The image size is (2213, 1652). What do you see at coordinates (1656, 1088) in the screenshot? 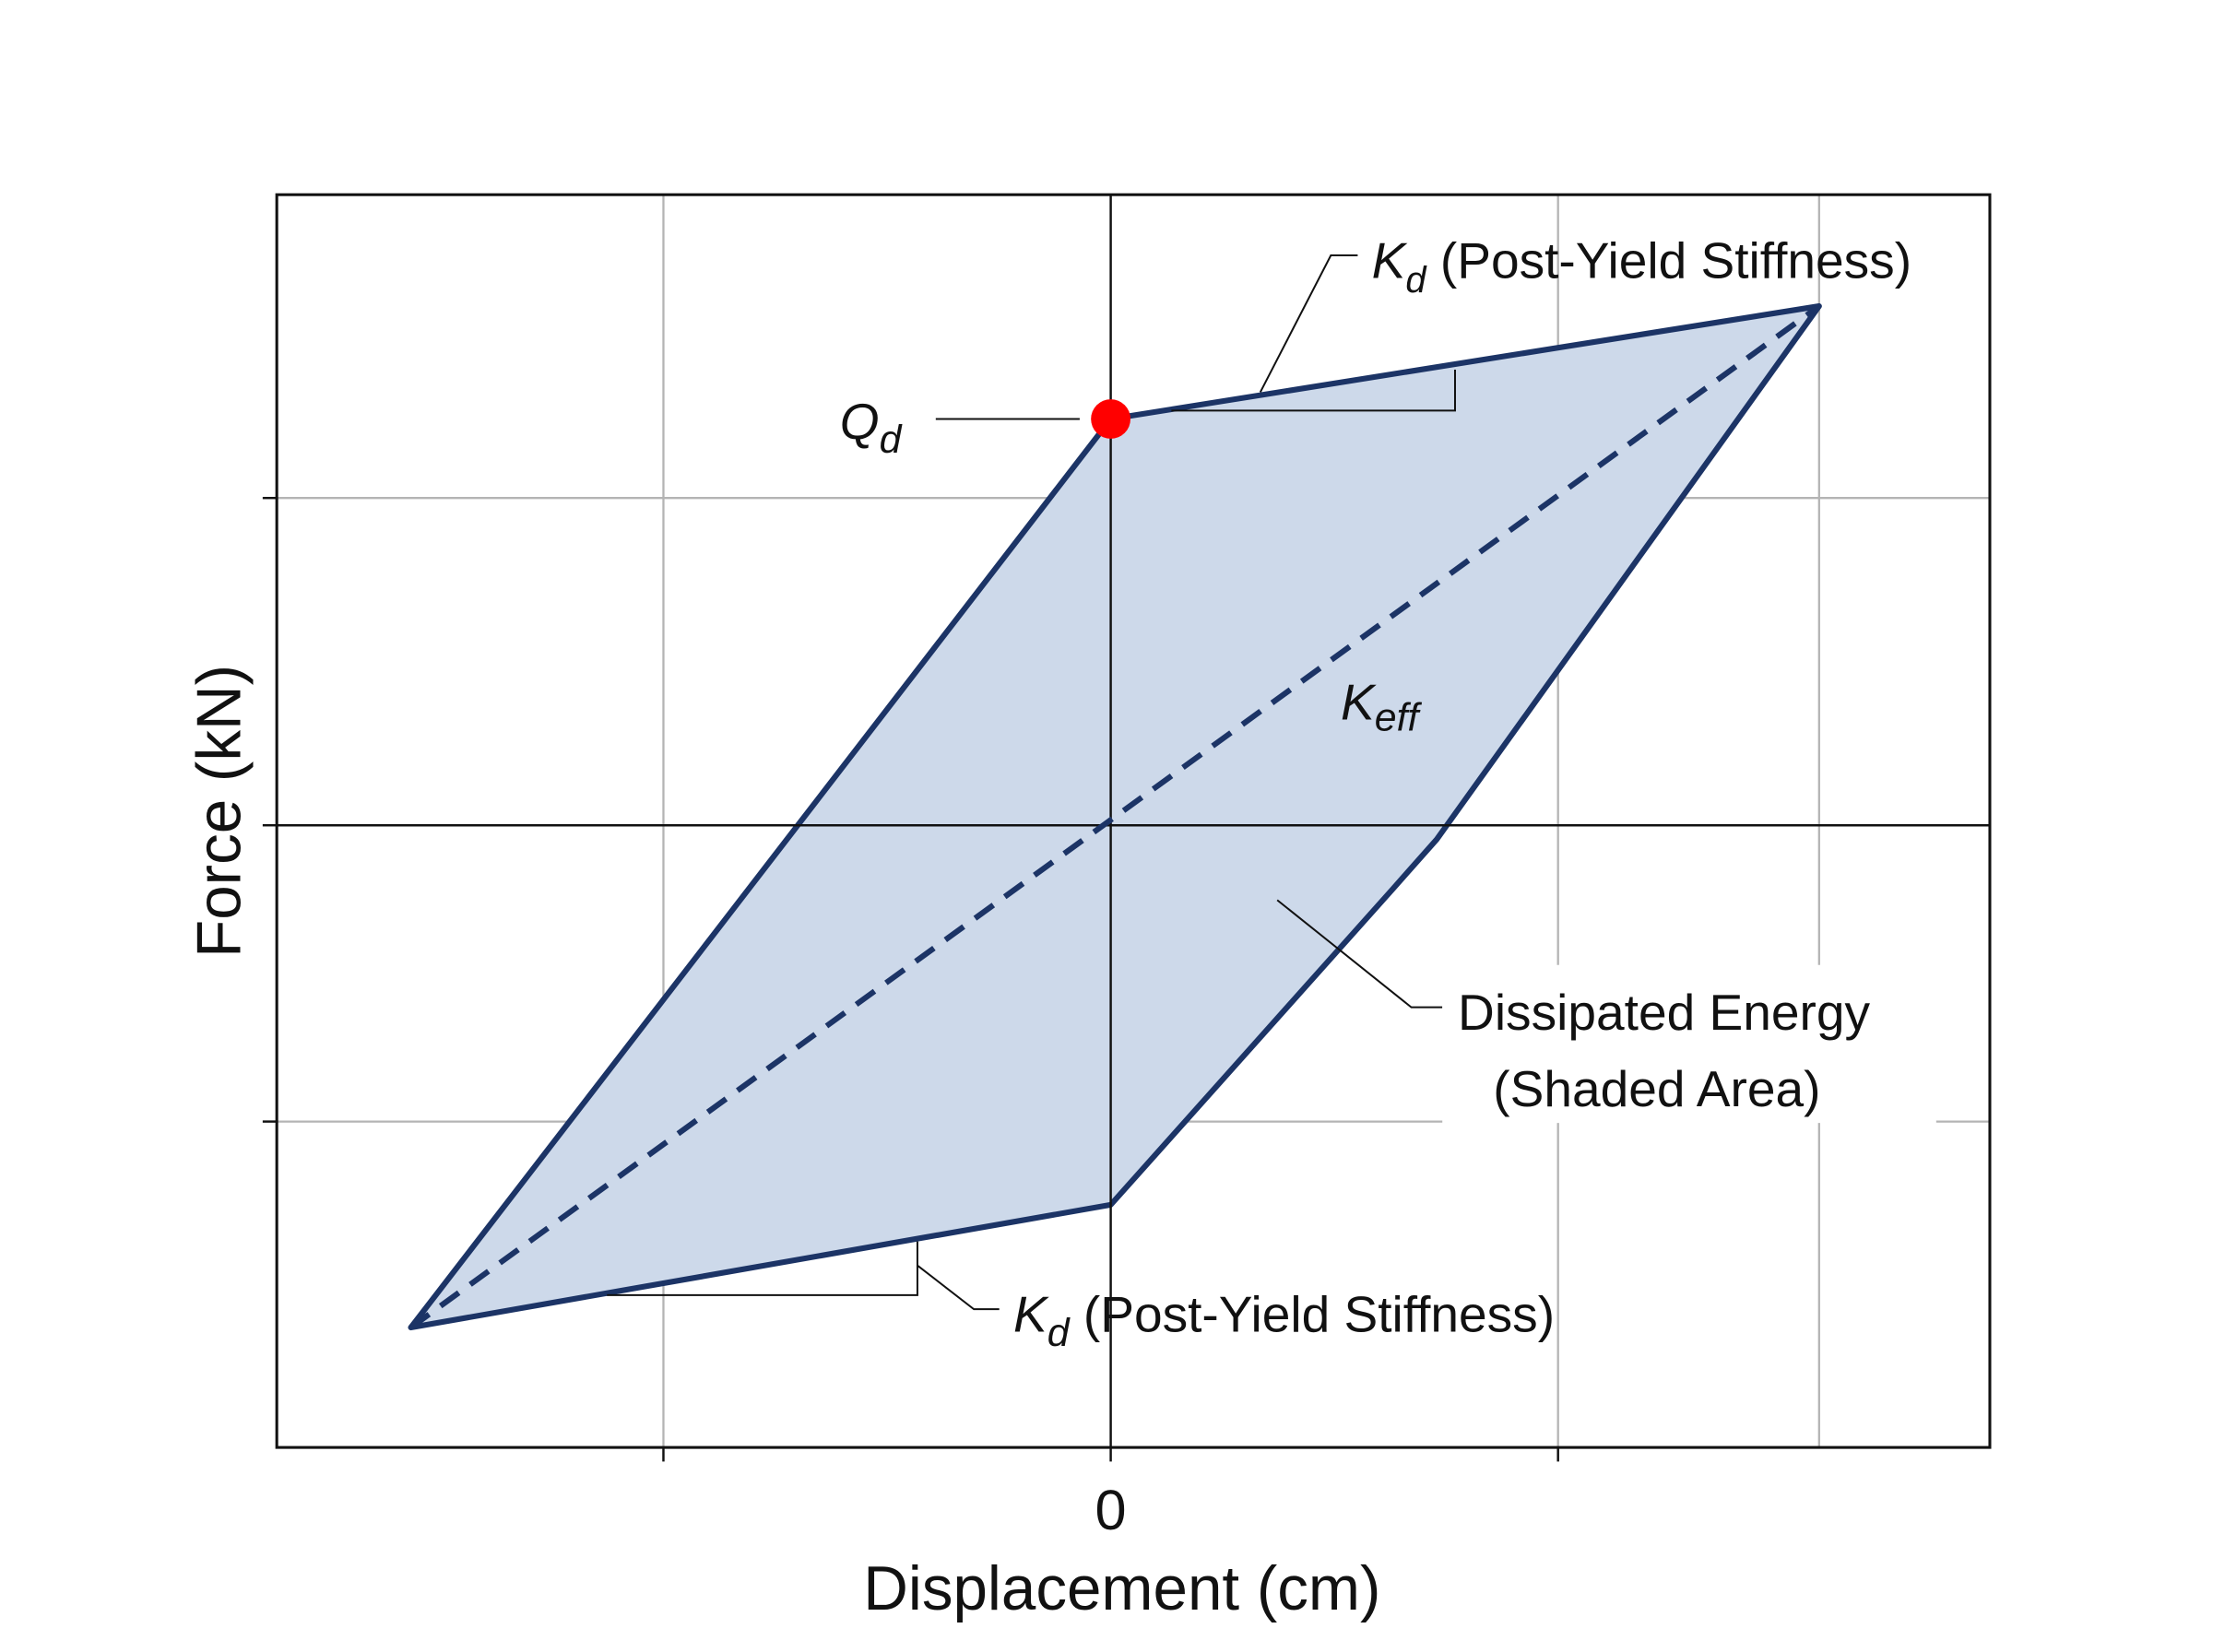
I see `dissipated-energy-label: (Shaded Area)` at bounding box center [1656, 1088].